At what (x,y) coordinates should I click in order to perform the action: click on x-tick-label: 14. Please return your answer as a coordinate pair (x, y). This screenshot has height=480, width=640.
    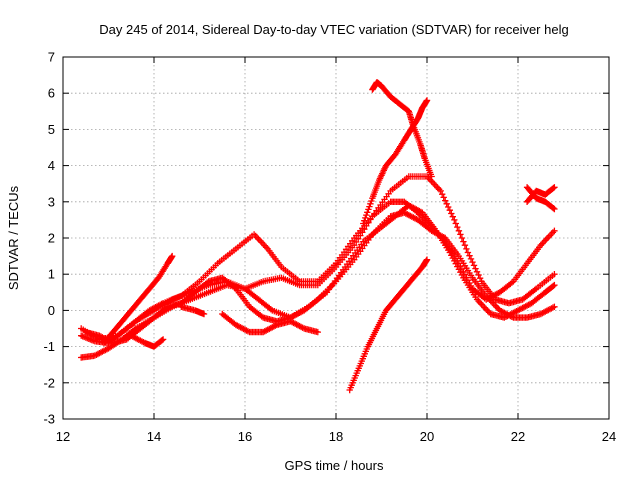
    Looking at the image, I should click on (154, 436).